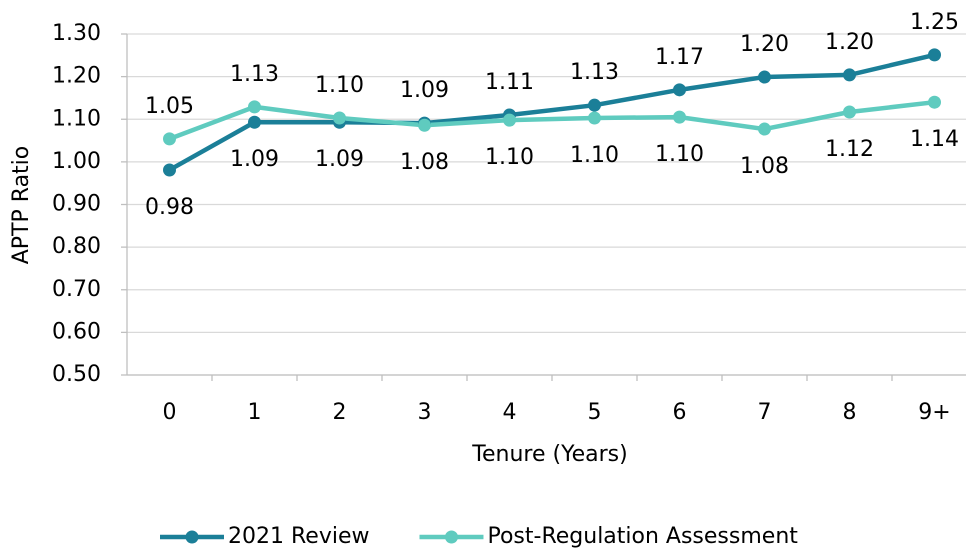 This screenshot has height=551, width=967. What do you see at coordinates (76, 374) in the screenshot?
I see `y-tick-label: 0.50` at bounding box center [76, 374].